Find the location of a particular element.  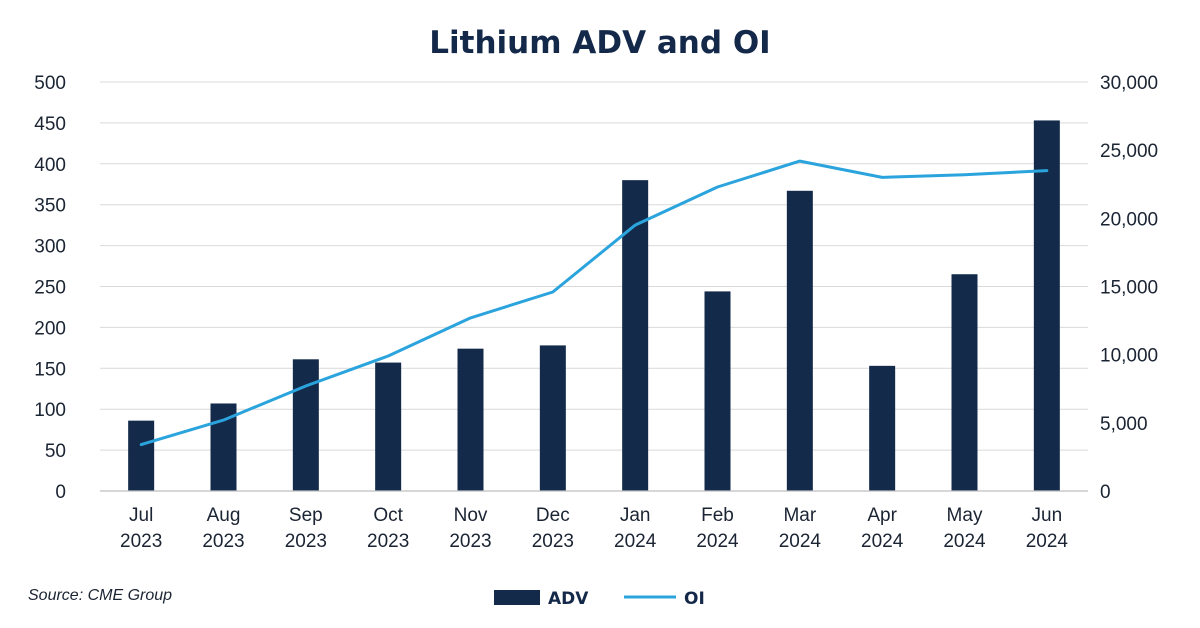

legend-adv-label: ADV is located at coordinates (568, 599).